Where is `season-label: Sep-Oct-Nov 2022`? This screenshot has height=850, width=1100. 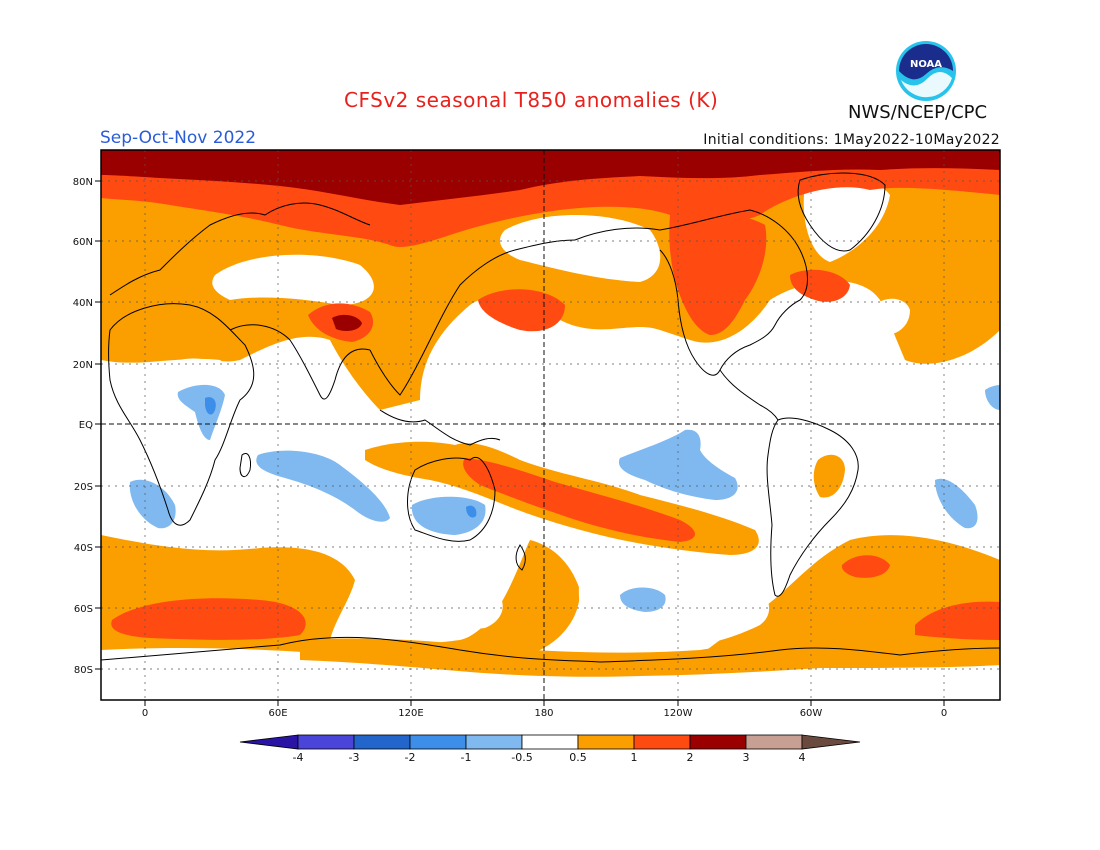 season-label: Sep-Oct-Nov 2022 is located at coordinates (178, 138).